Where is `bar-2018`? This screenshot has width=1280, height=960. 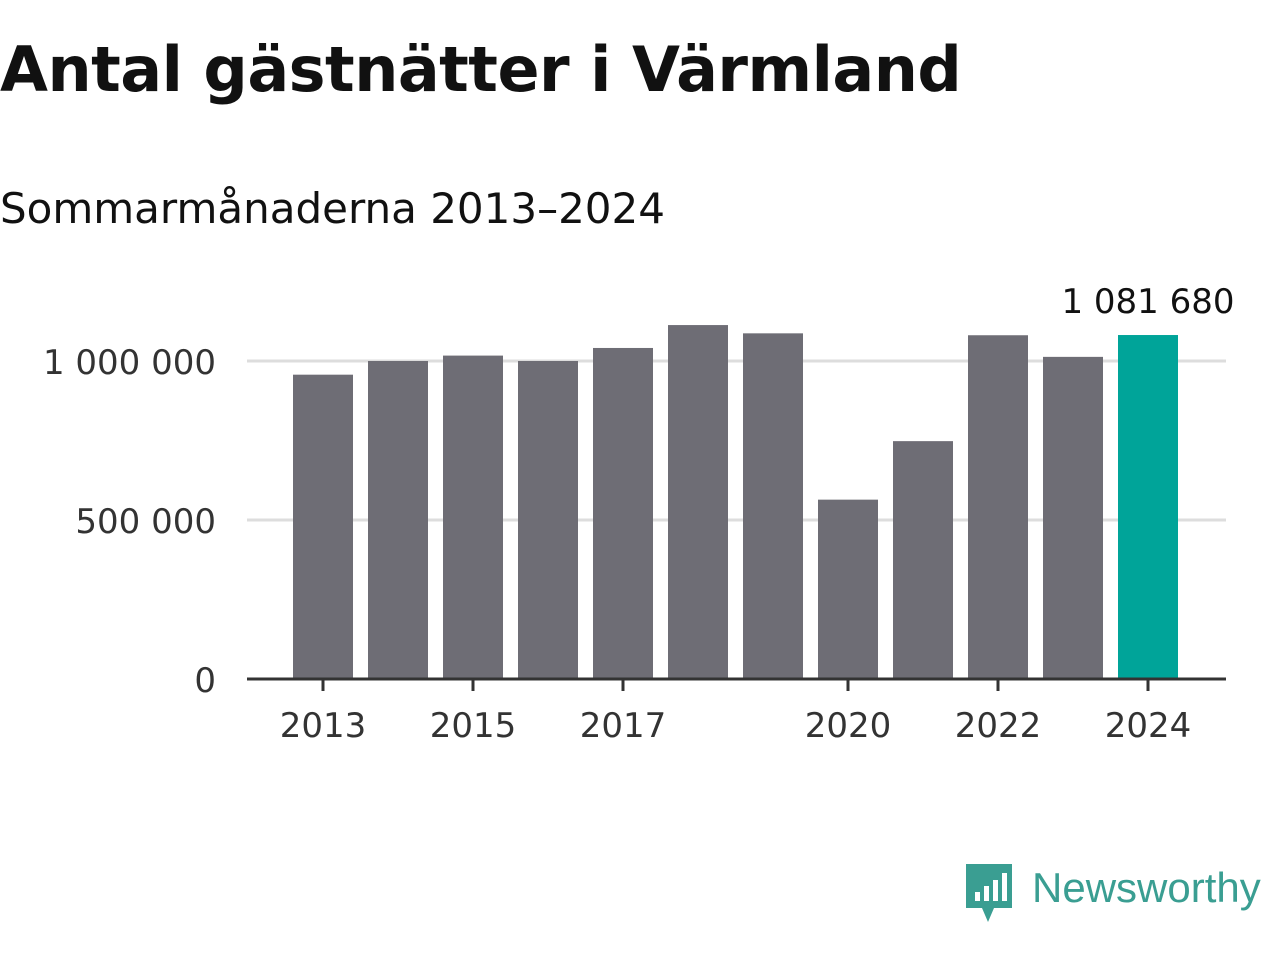 bar-2018 is located at coordinates (698, 502).